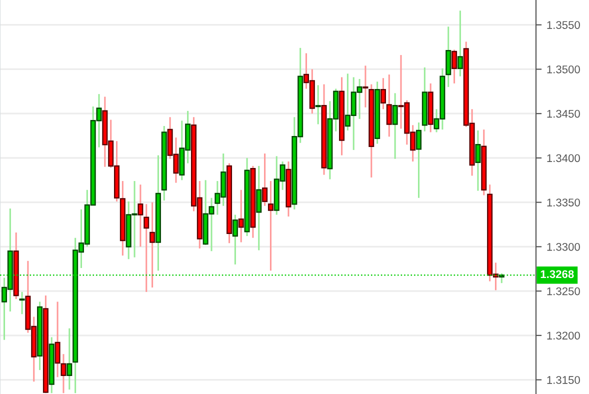 The image size is (589, 394). I want to click on y-tick-label: 1.3300, so click(563, 246).